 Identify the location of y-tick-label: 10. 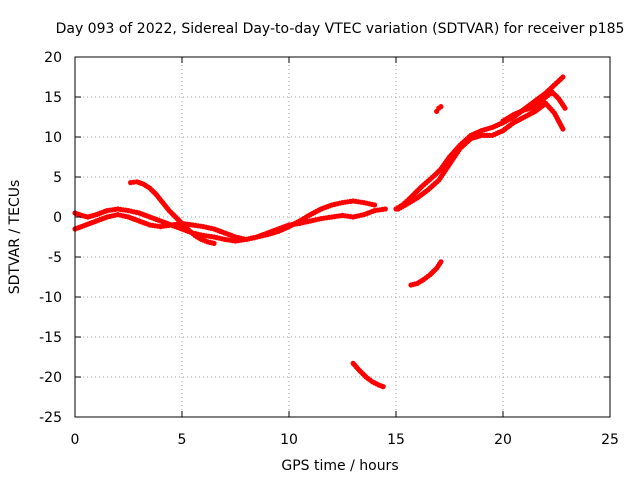
(53, 138).